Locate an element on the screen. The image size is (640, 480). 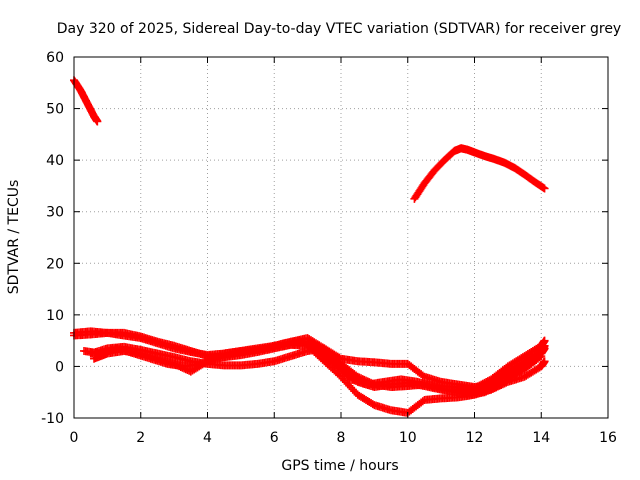
x-tick-label: 0 is located at coordinates (74, 438).